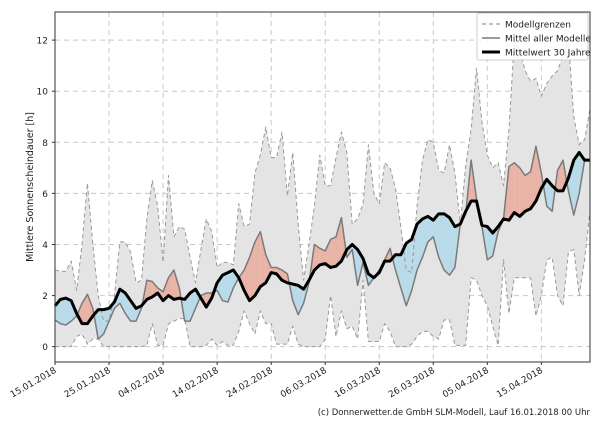  I want to click on y-tick-label: 2, so click(45, 297).